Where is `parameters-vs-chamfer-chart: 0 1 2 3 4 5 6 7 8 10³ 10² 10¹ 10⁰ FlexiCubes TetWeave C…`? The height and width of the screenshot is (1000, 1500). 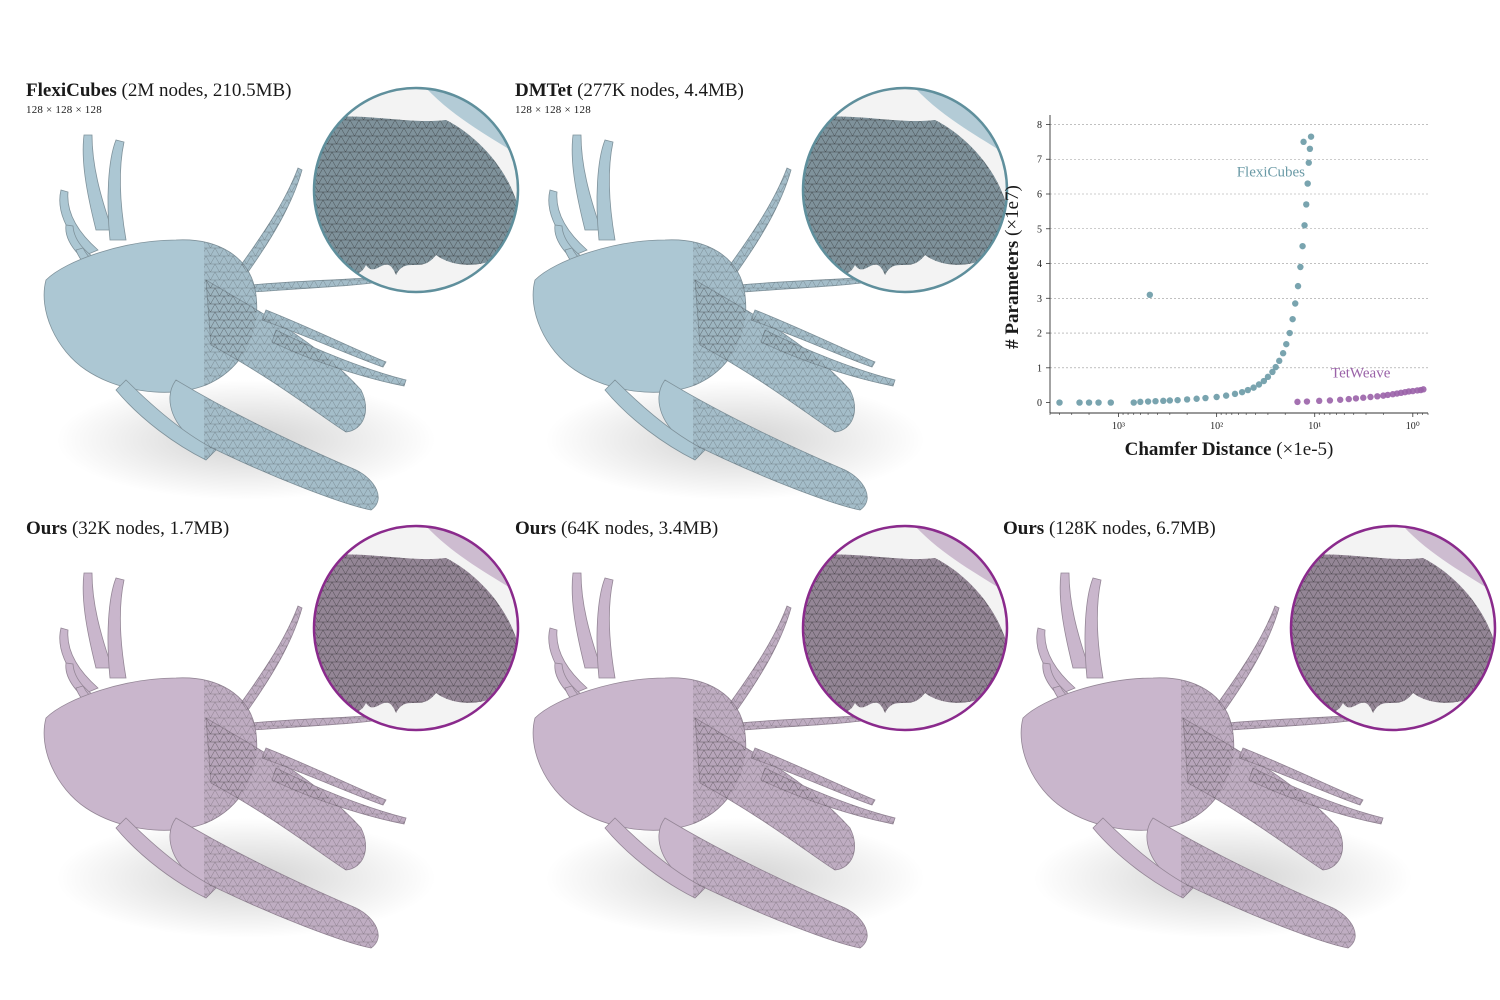 parameters-vs-chamfer-chart: 0 1 2 3 4 5 6 7 8 10³ 10² 10¹ 10⁰ FlexiCubes TetWeave C… is located at coordinates (1225, 290).